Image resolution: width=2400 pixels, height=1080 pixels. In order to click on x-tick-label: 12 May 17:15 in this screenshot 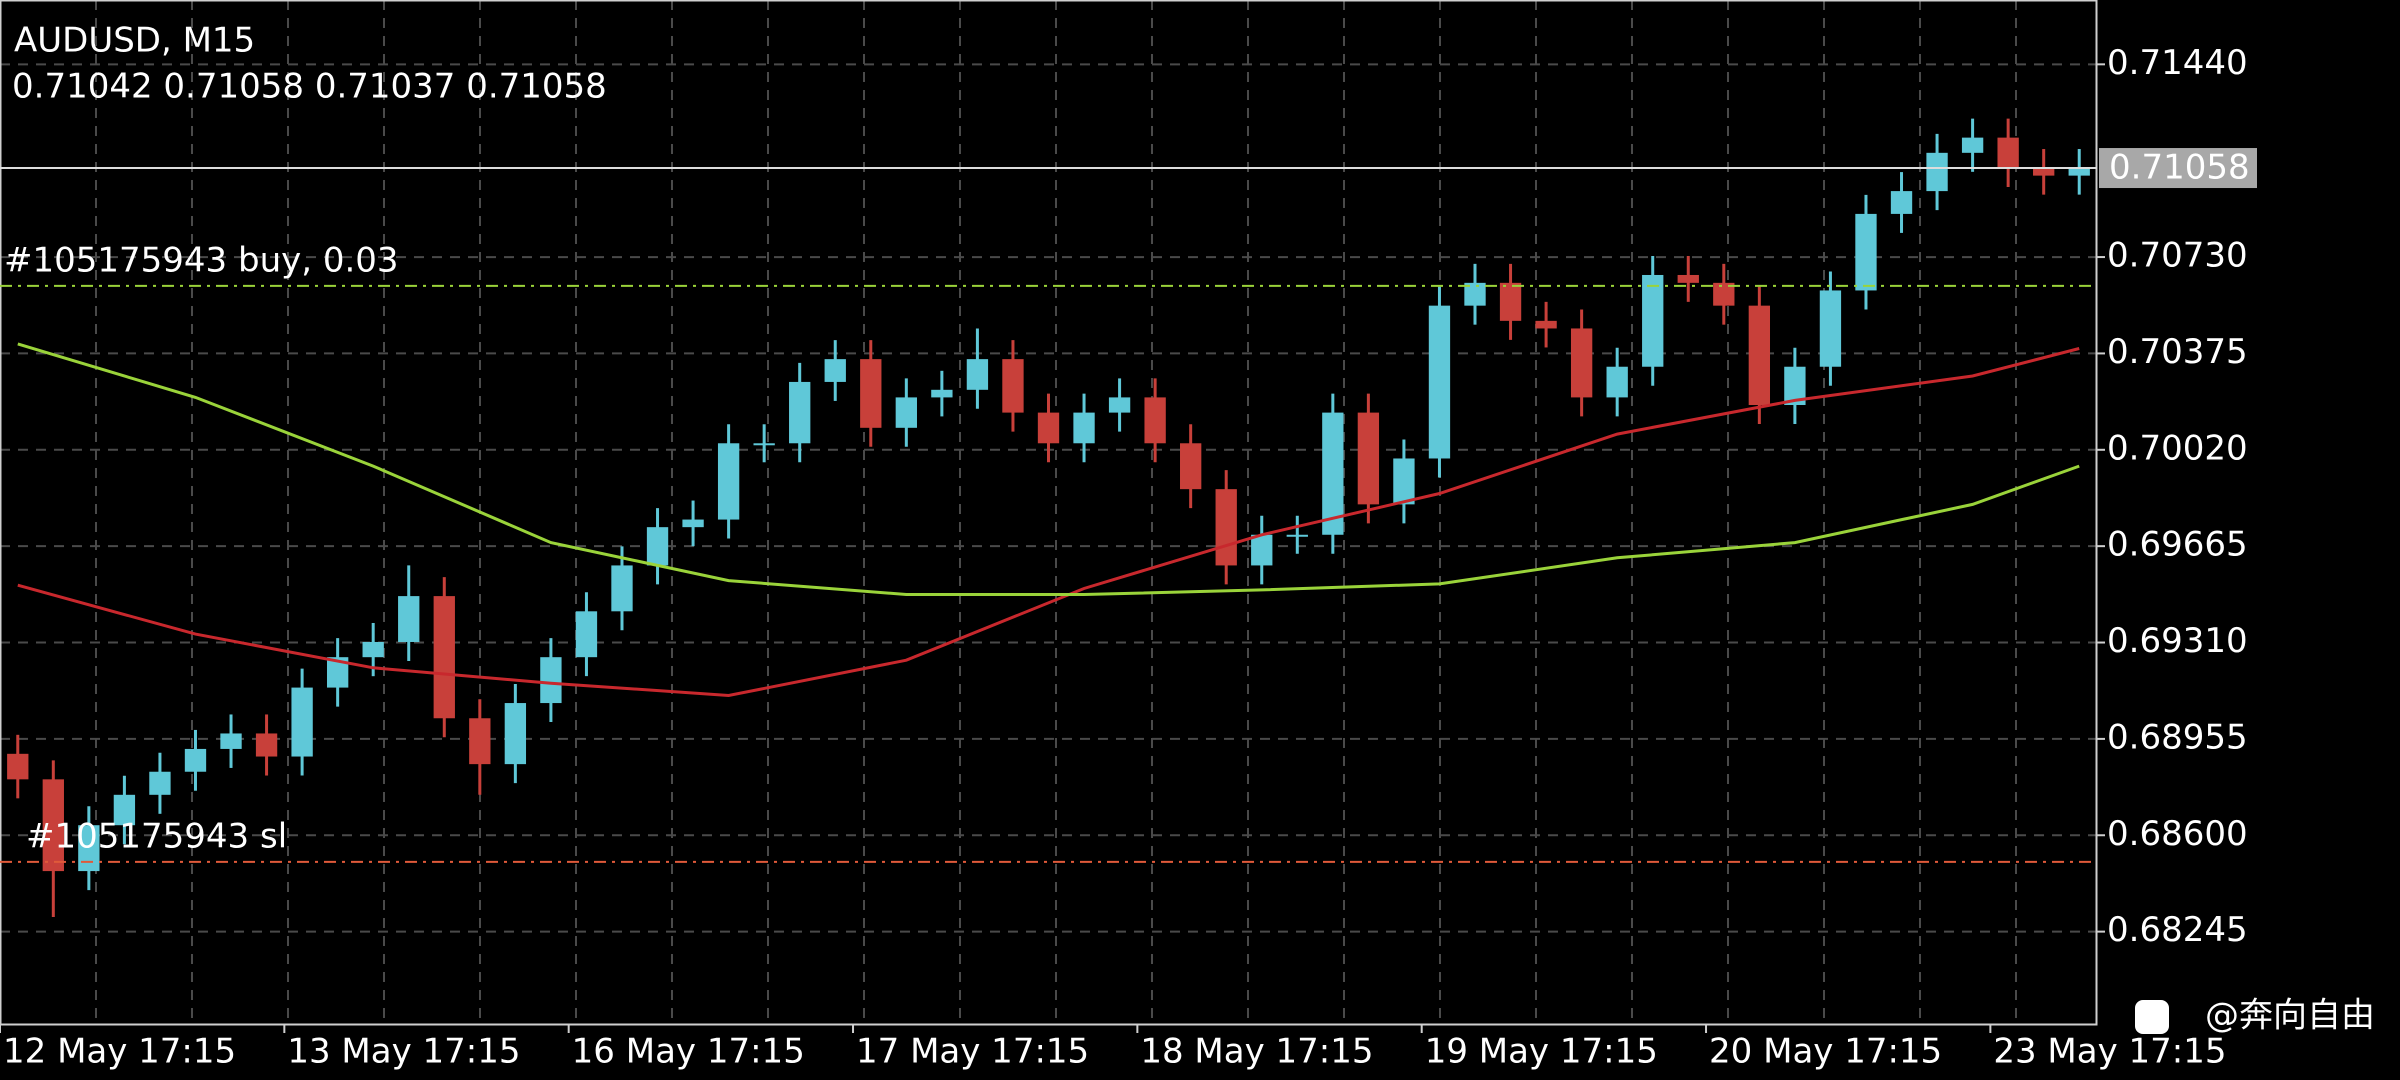, I will do `click(119, 1052)`.